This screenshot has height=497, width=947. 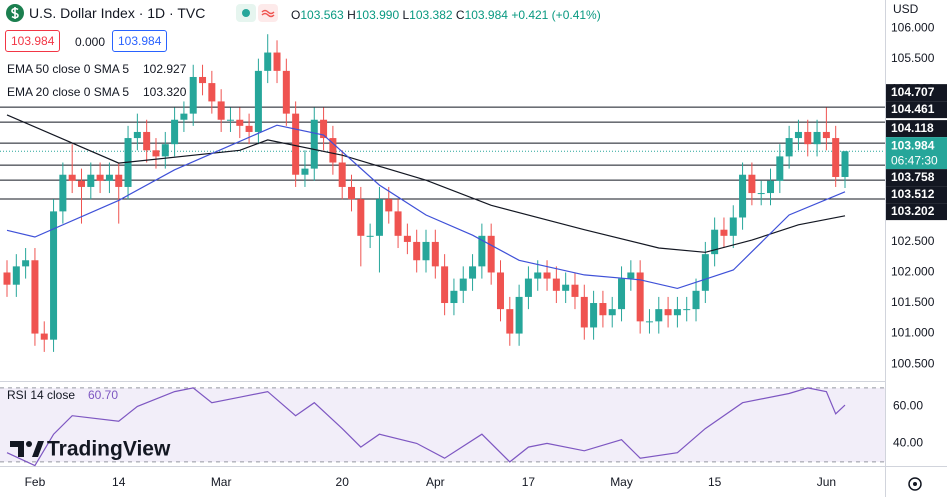 I want to click on spread: 0.000, so click(x=90, y=42).